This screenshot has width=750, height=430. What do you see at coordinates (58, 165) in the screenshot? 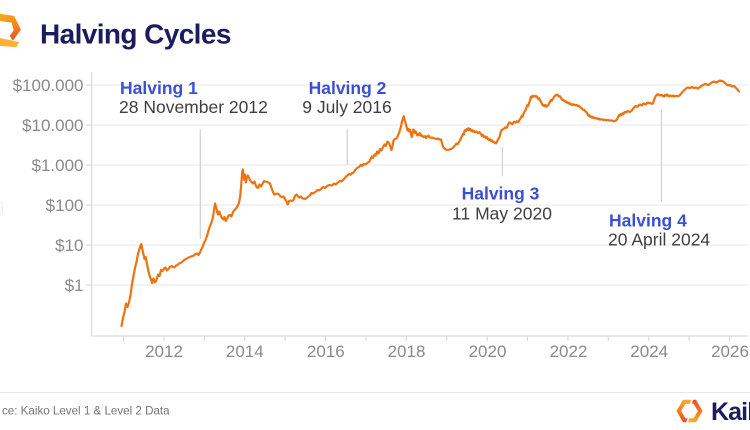
I see `svg-text: $1.000` at bounding box center [58, 165].